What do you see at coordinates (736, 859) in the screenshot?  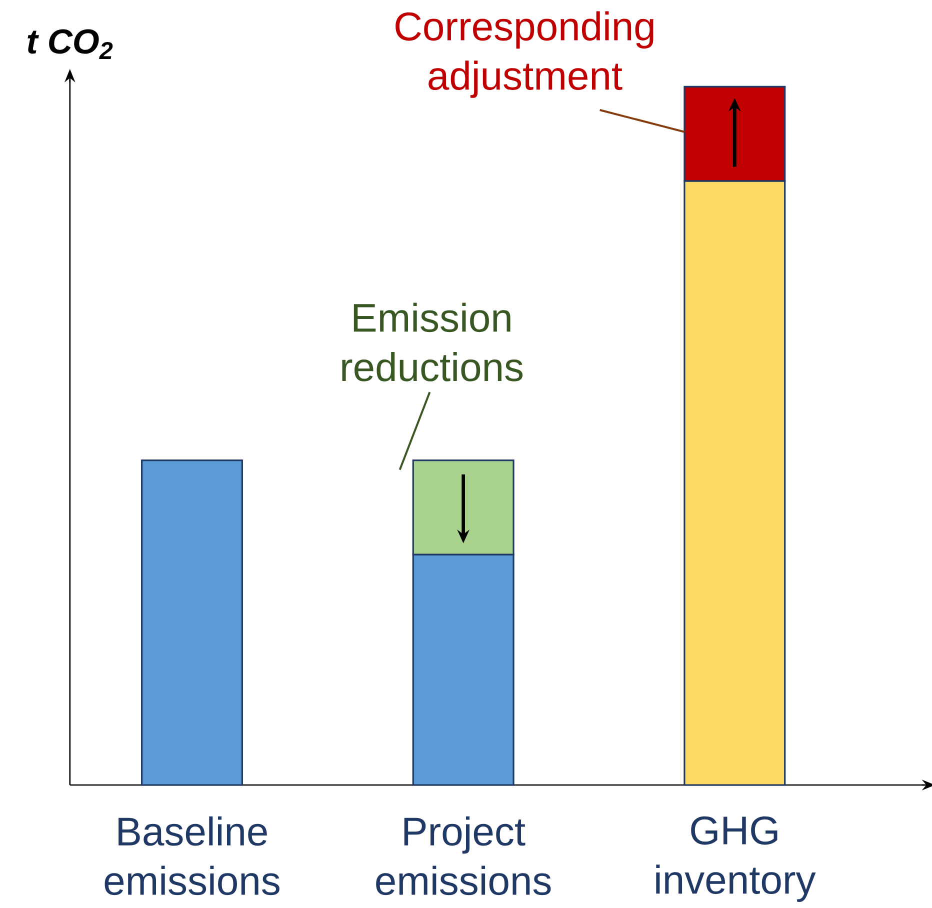 I see `x-tick-label: GHG inventory` at bounding box center [736, 859].